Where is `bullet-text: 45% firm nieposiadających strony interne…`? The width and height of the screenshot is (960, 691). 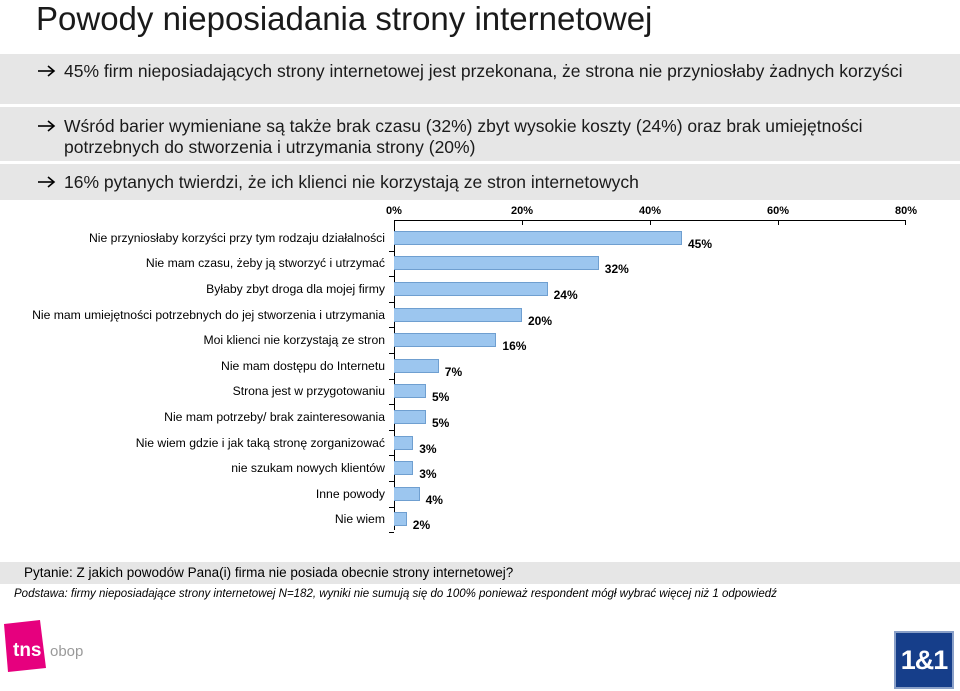 bullet-text: 45% firm nieposiadających strony interne… is located at coordinates (483, 71).